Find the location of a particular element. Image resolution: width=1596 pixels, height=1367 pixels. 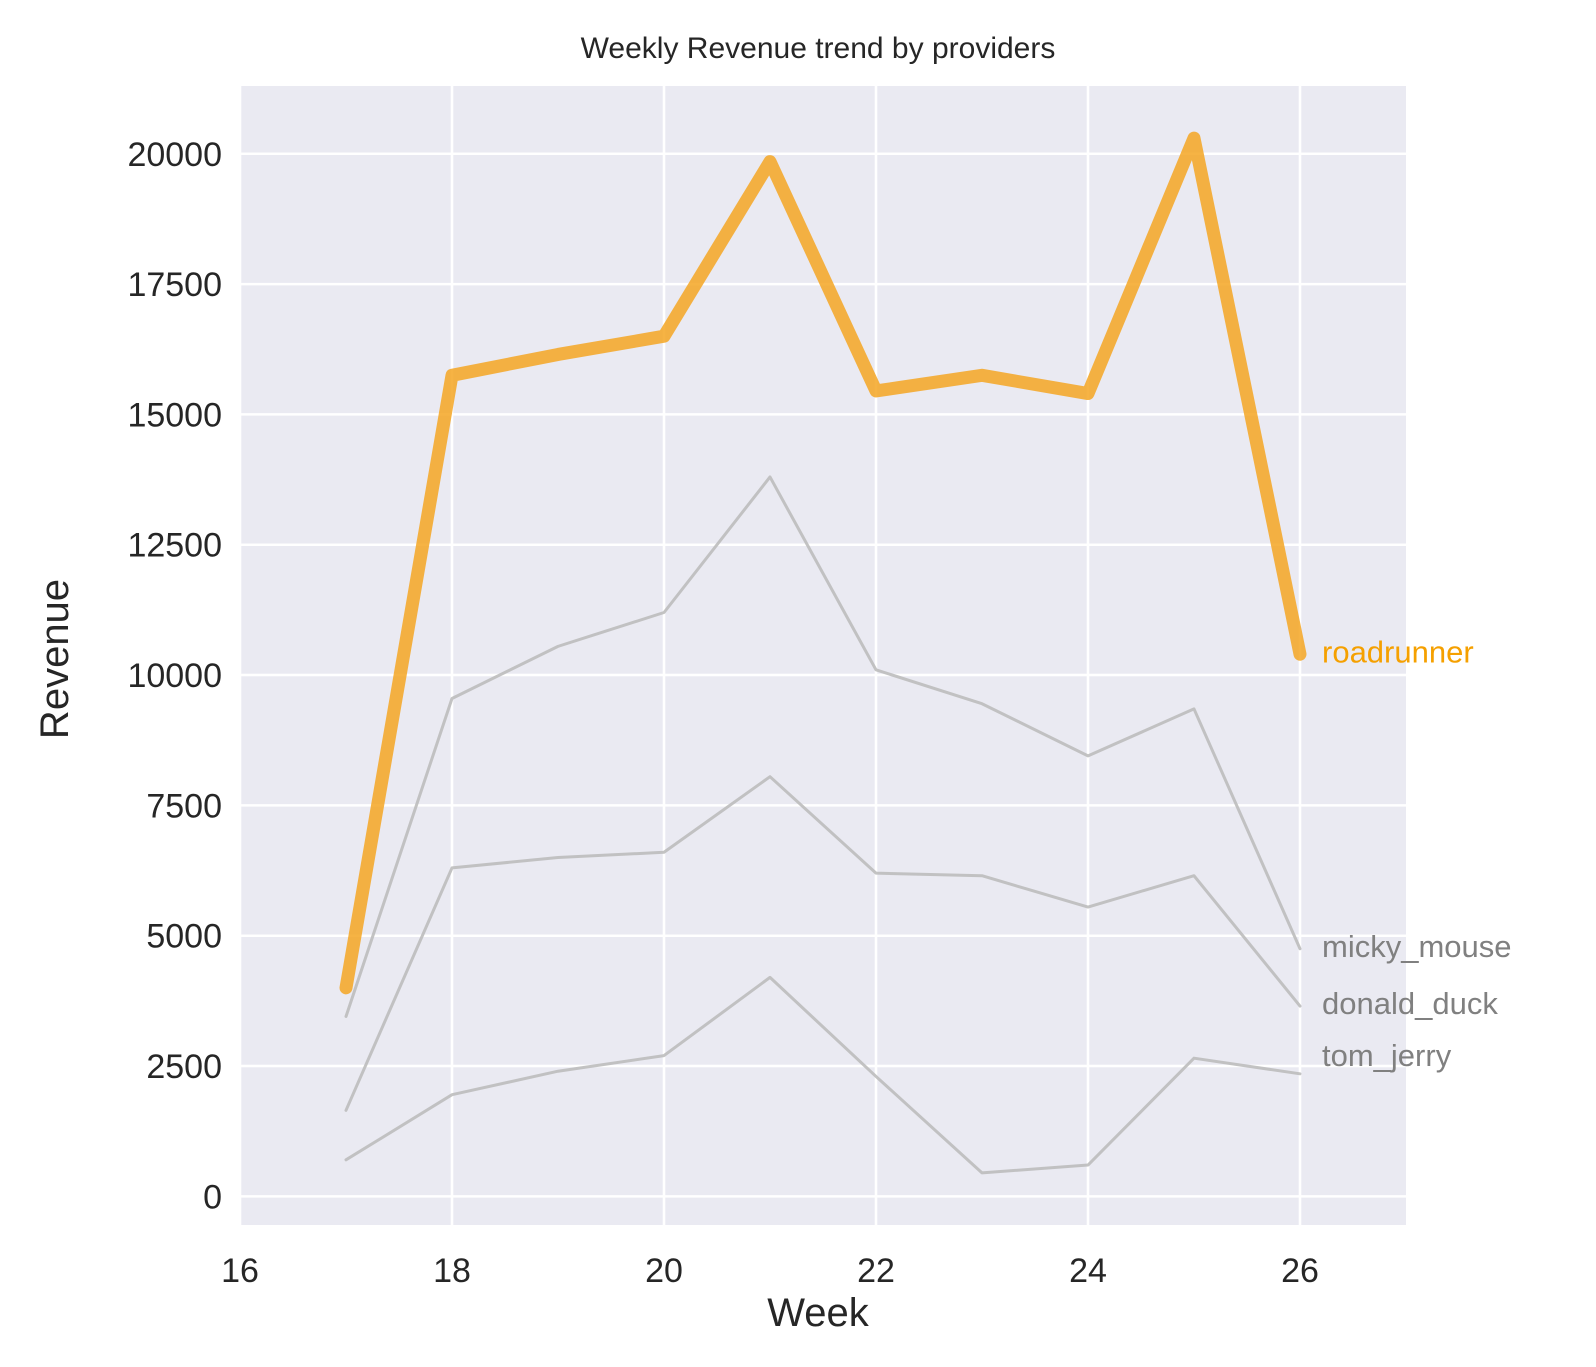

series-label-roadrunner: roadrunner is located at coordinates (1398, 651).